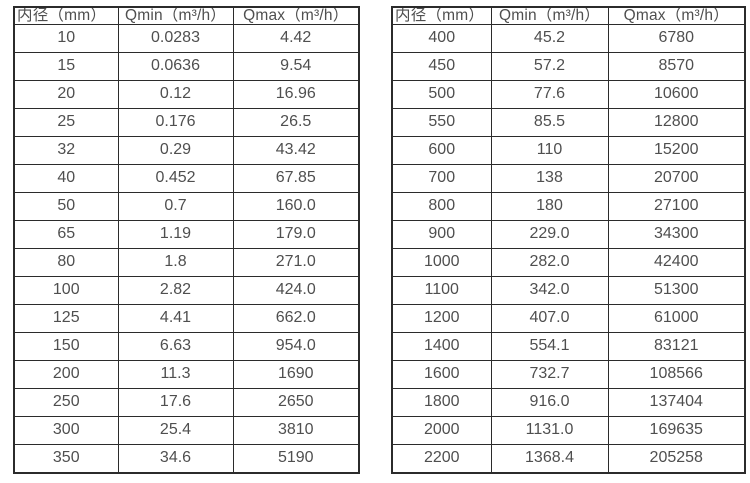 This screenshot has height=483, width=750. What do you see at coordinates (549, 346) in the screenshot?
I see `table-cell: 554.1` at bounding box center [549, 346].